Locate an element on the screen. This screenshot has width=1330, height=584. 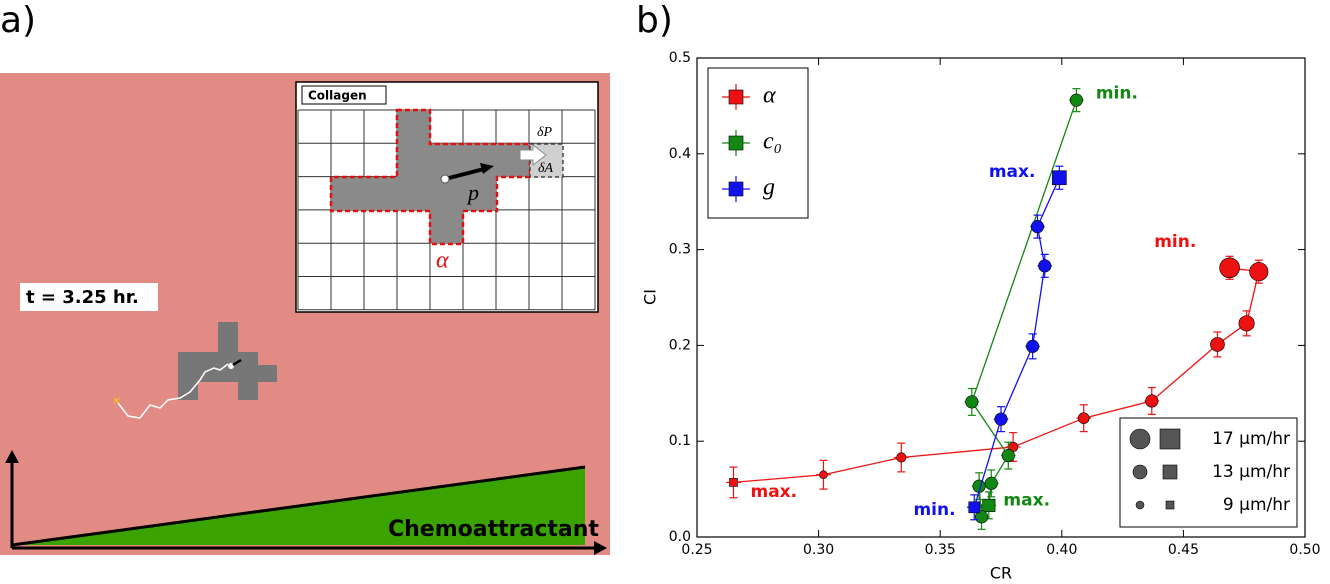
x-axis-label: CR is located at coordinates (1001, 573).